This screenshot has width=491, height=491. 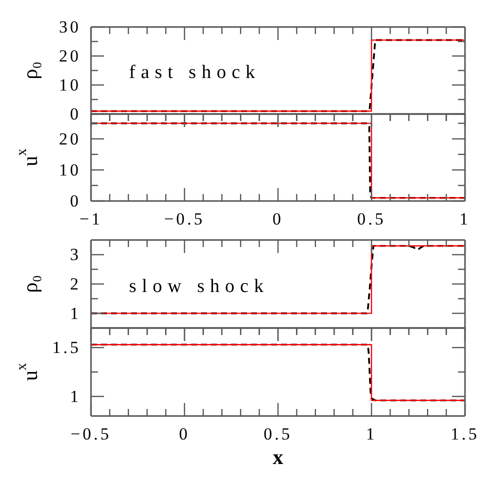 What do you see at coordinates (75, 284) in the screenshot?
I see `y-tick-label: 2` at bounding box center [75, 284].